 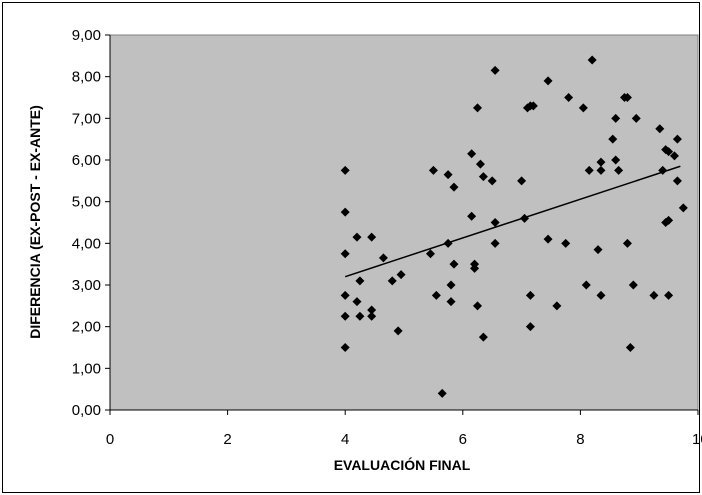 What do you see at coordinates (86, 160) in the screenshot?
I see `y-tick-label: 6,00` at bounding box center [86, 160].